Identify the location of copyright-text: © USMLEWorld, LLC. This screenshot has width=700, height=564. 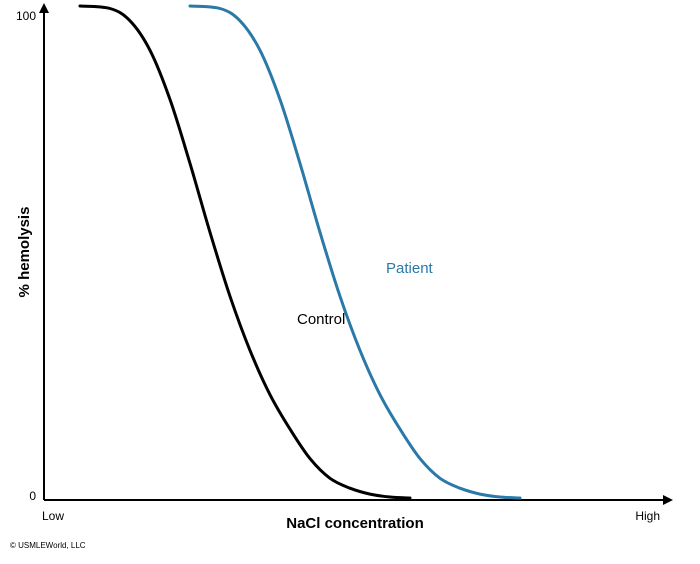
(48, 545).